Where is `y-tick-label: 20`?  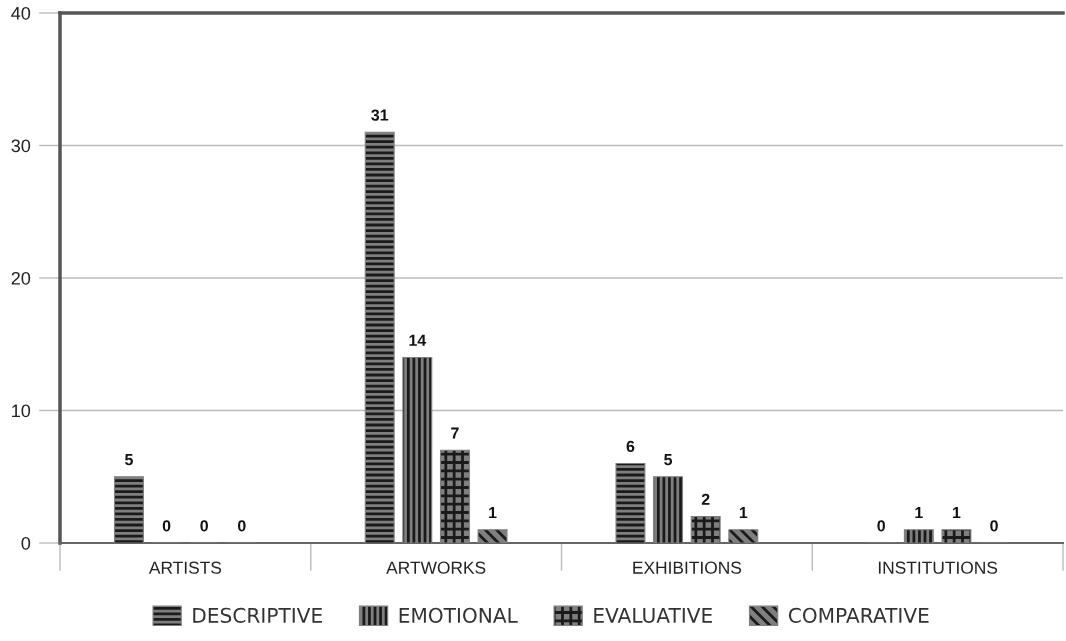 y-tick-label: 20 is located at coordinates (21, 278).